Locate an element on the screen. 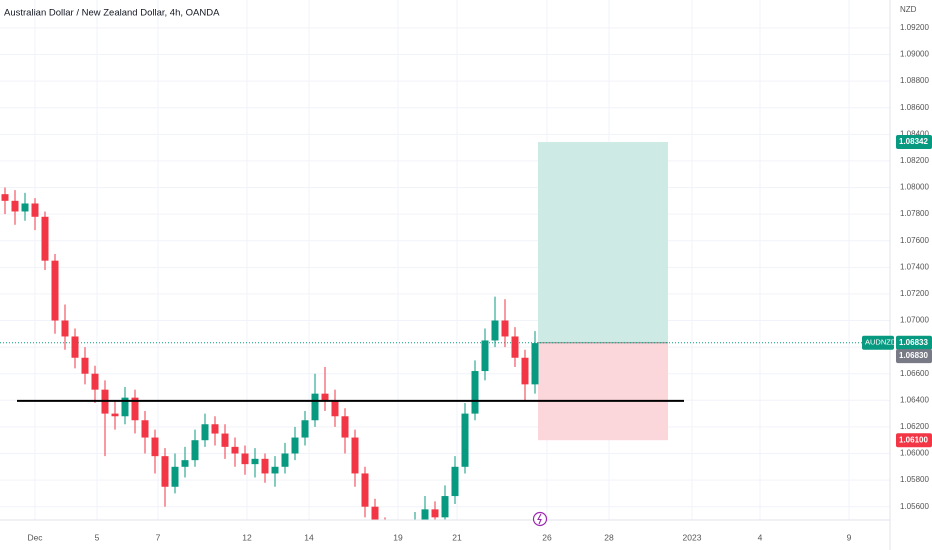 This screenshot has height=550, width=932. y-tick-label: 1.08000 is located at coordinates (914, 187).